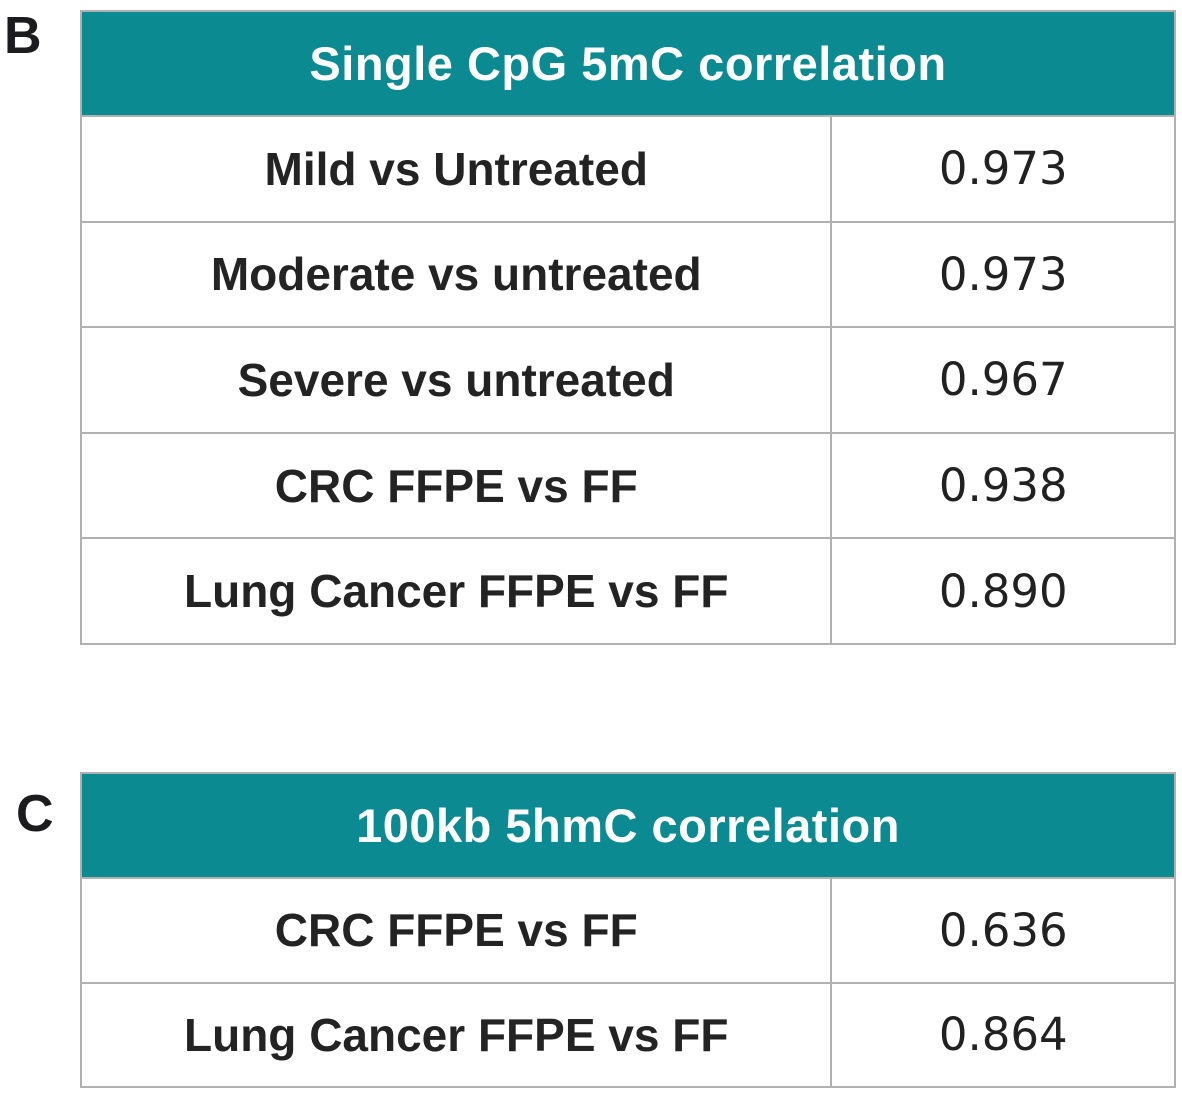  What do you see at coordinates (456, 380) in the screenshot?
I see `comparison-label-cell: Severe vs untreated` at bounding box center [456, 380].